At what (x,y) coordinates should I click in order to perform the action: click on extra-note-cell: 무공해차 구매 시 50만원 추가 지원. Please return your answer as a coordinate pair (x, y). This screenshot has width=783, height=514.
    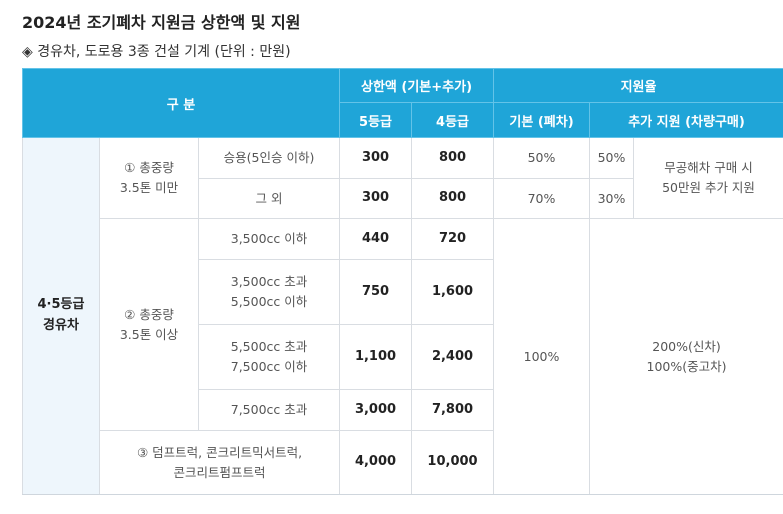
    Looking at the image, I should click on (708, 178).